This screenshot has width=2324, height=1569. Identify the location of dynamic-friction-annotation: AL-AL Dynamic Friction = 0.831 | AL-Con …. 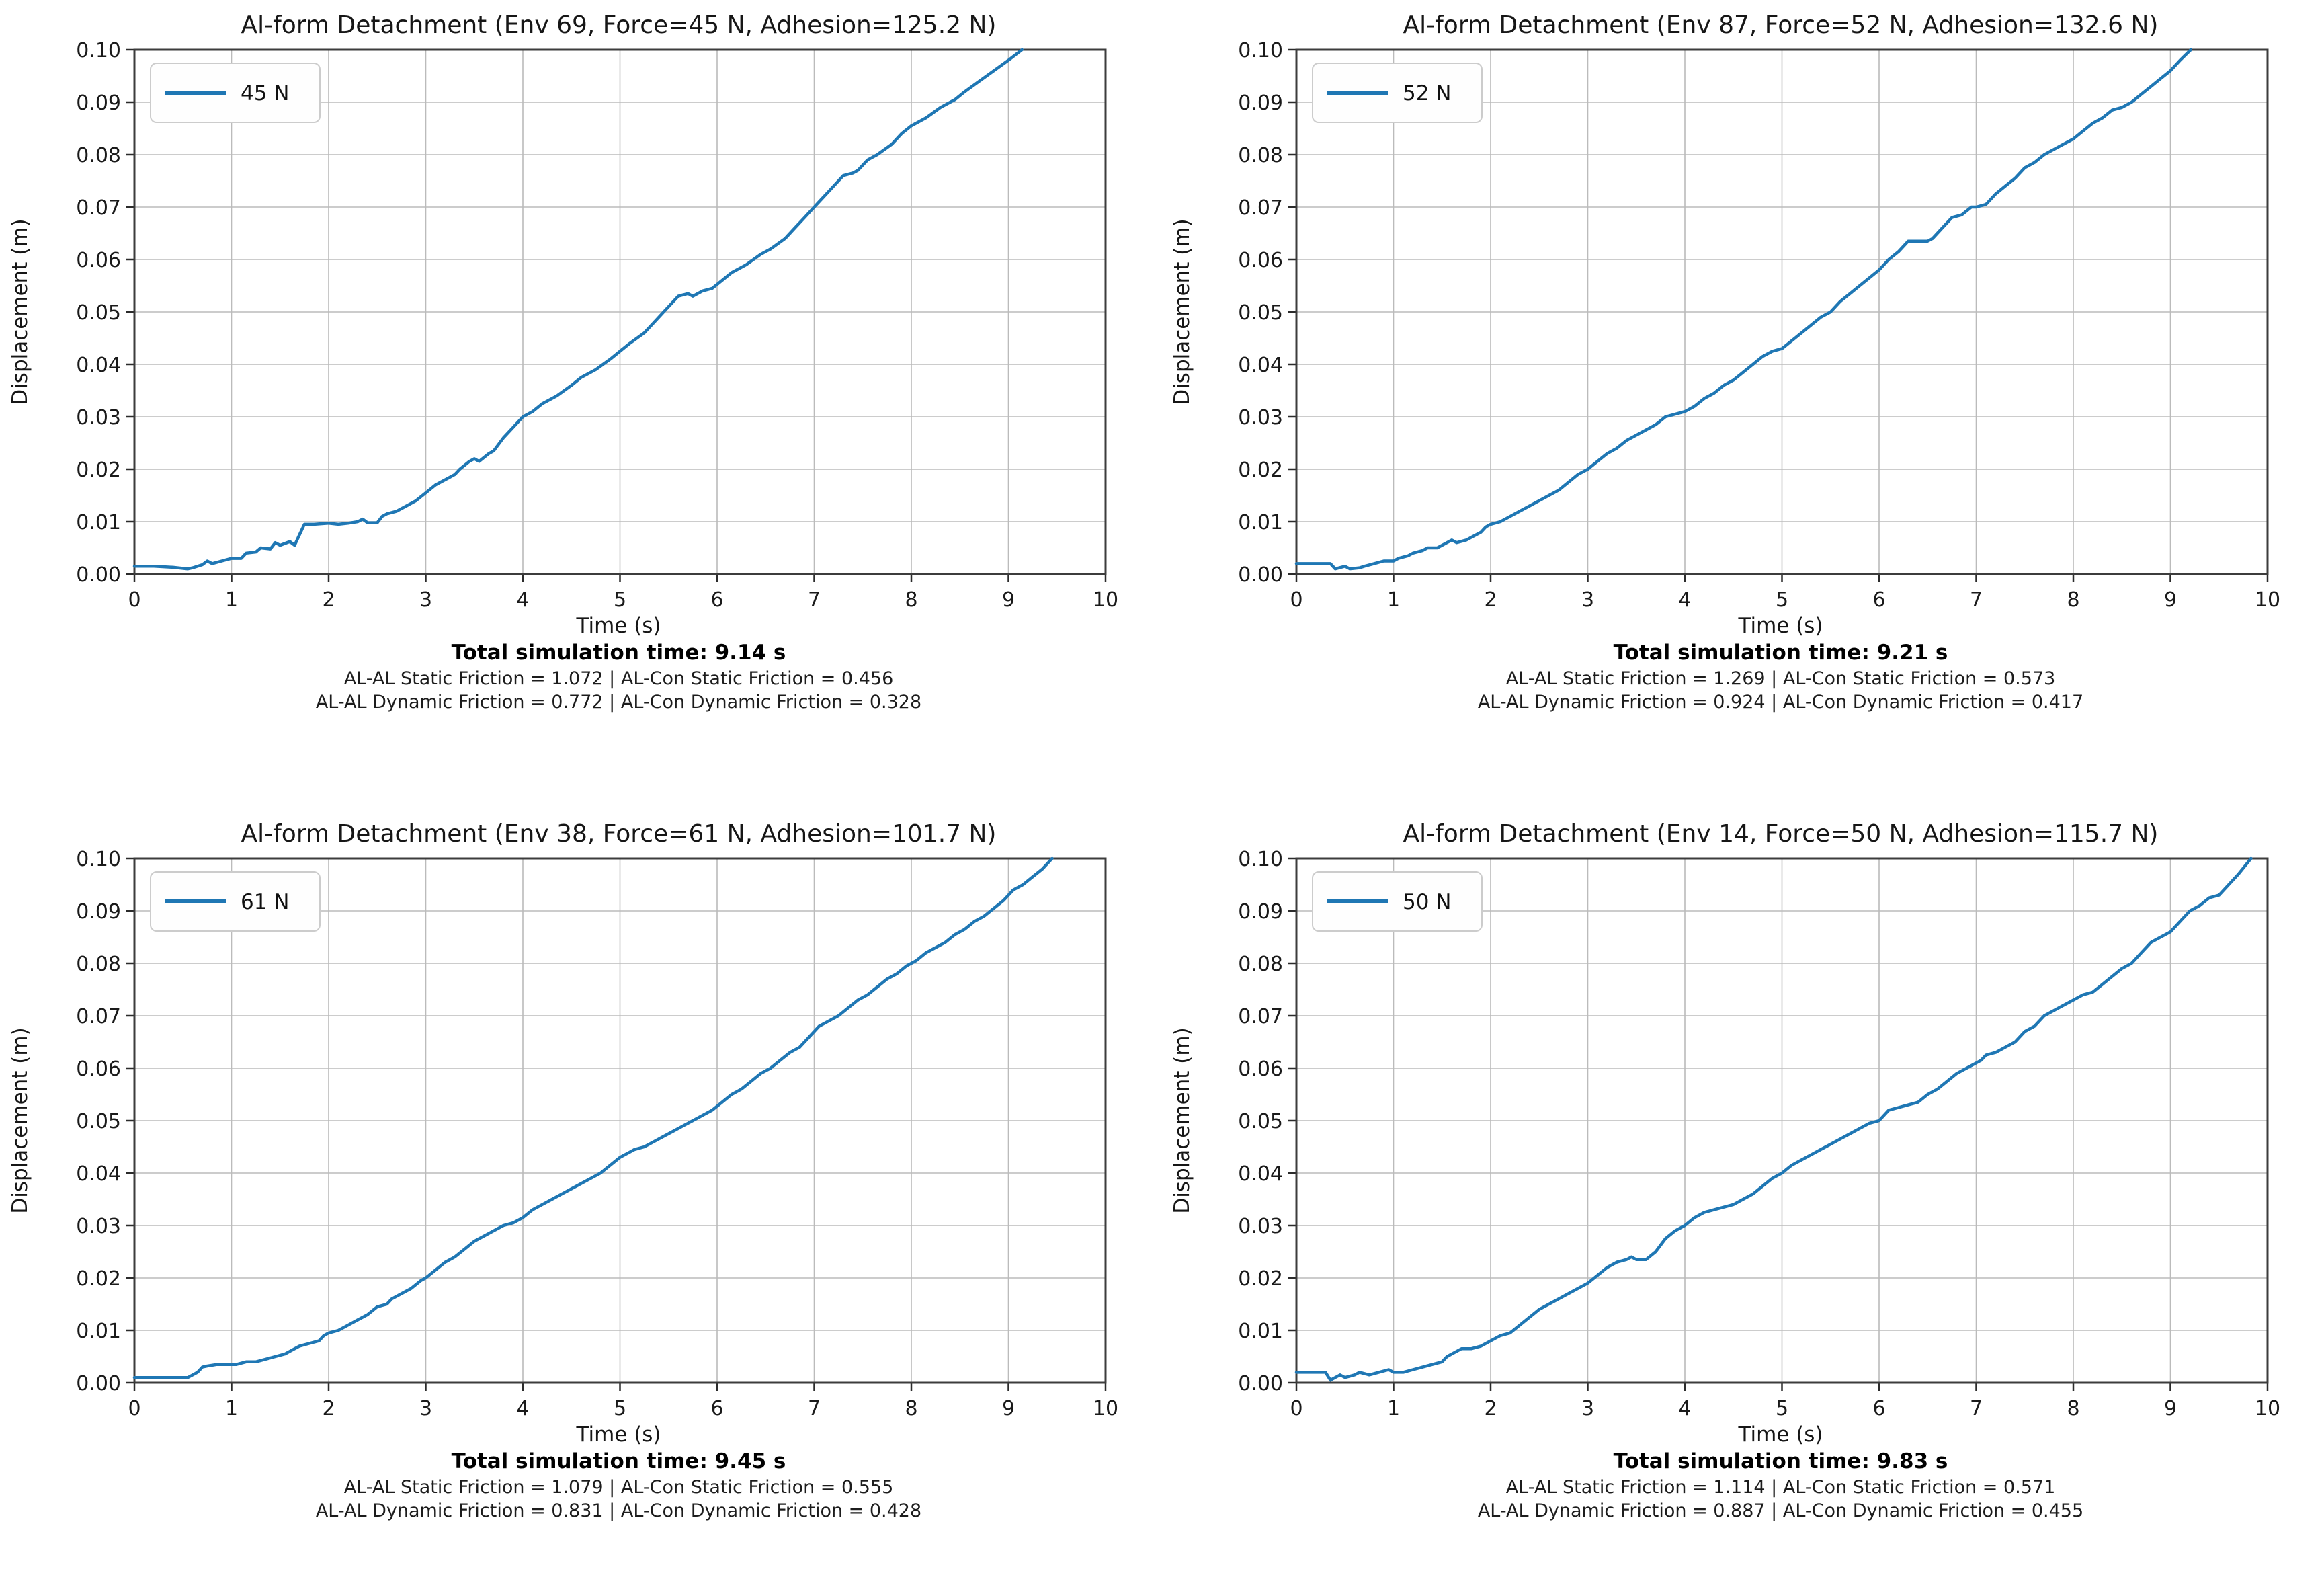
(618, 1511).